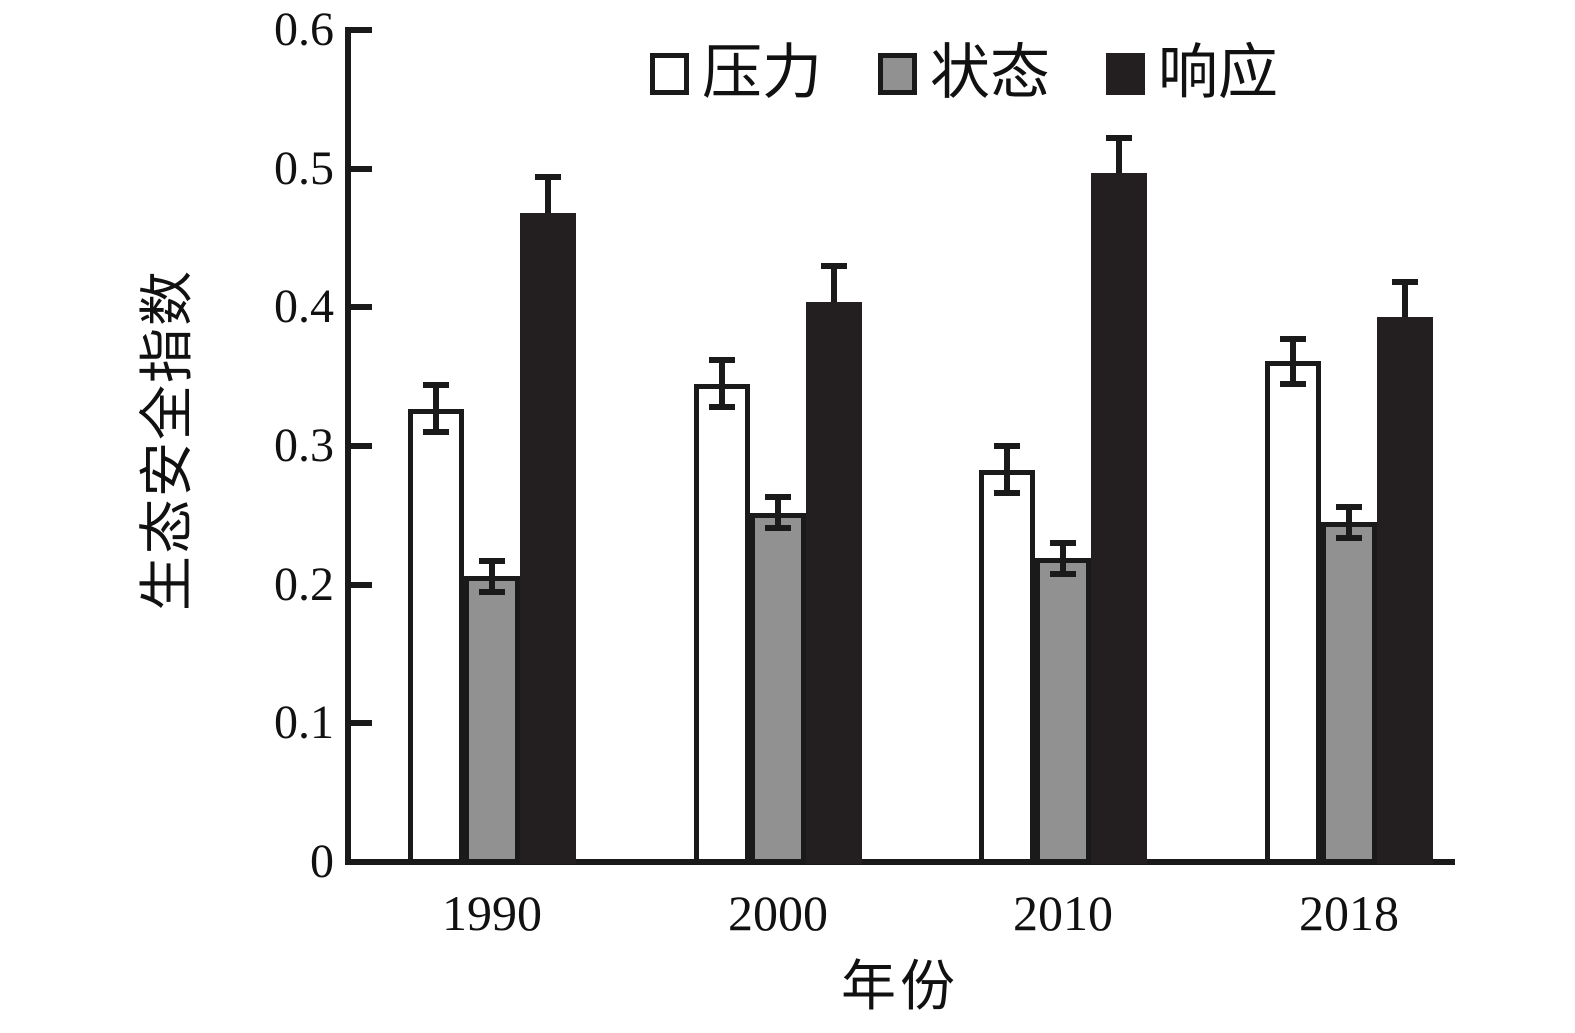 The image size is (1575, 1033). I want to click on error-cap-top-pressure-1990, so click(436, 384).